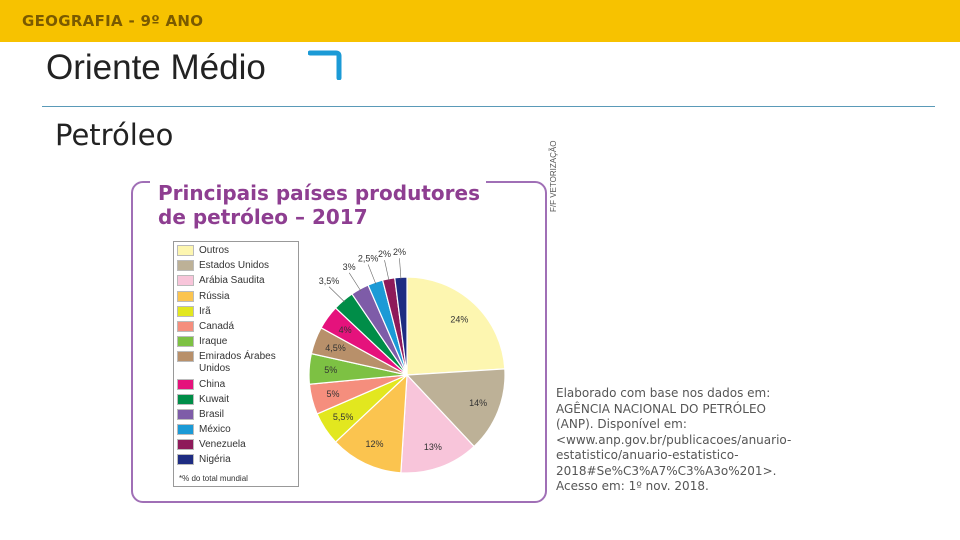 This screenshot has width=960, height=540. Describe the element at coordinates (215, 430) in the screenshot. I see `legend-label: México` at that location.